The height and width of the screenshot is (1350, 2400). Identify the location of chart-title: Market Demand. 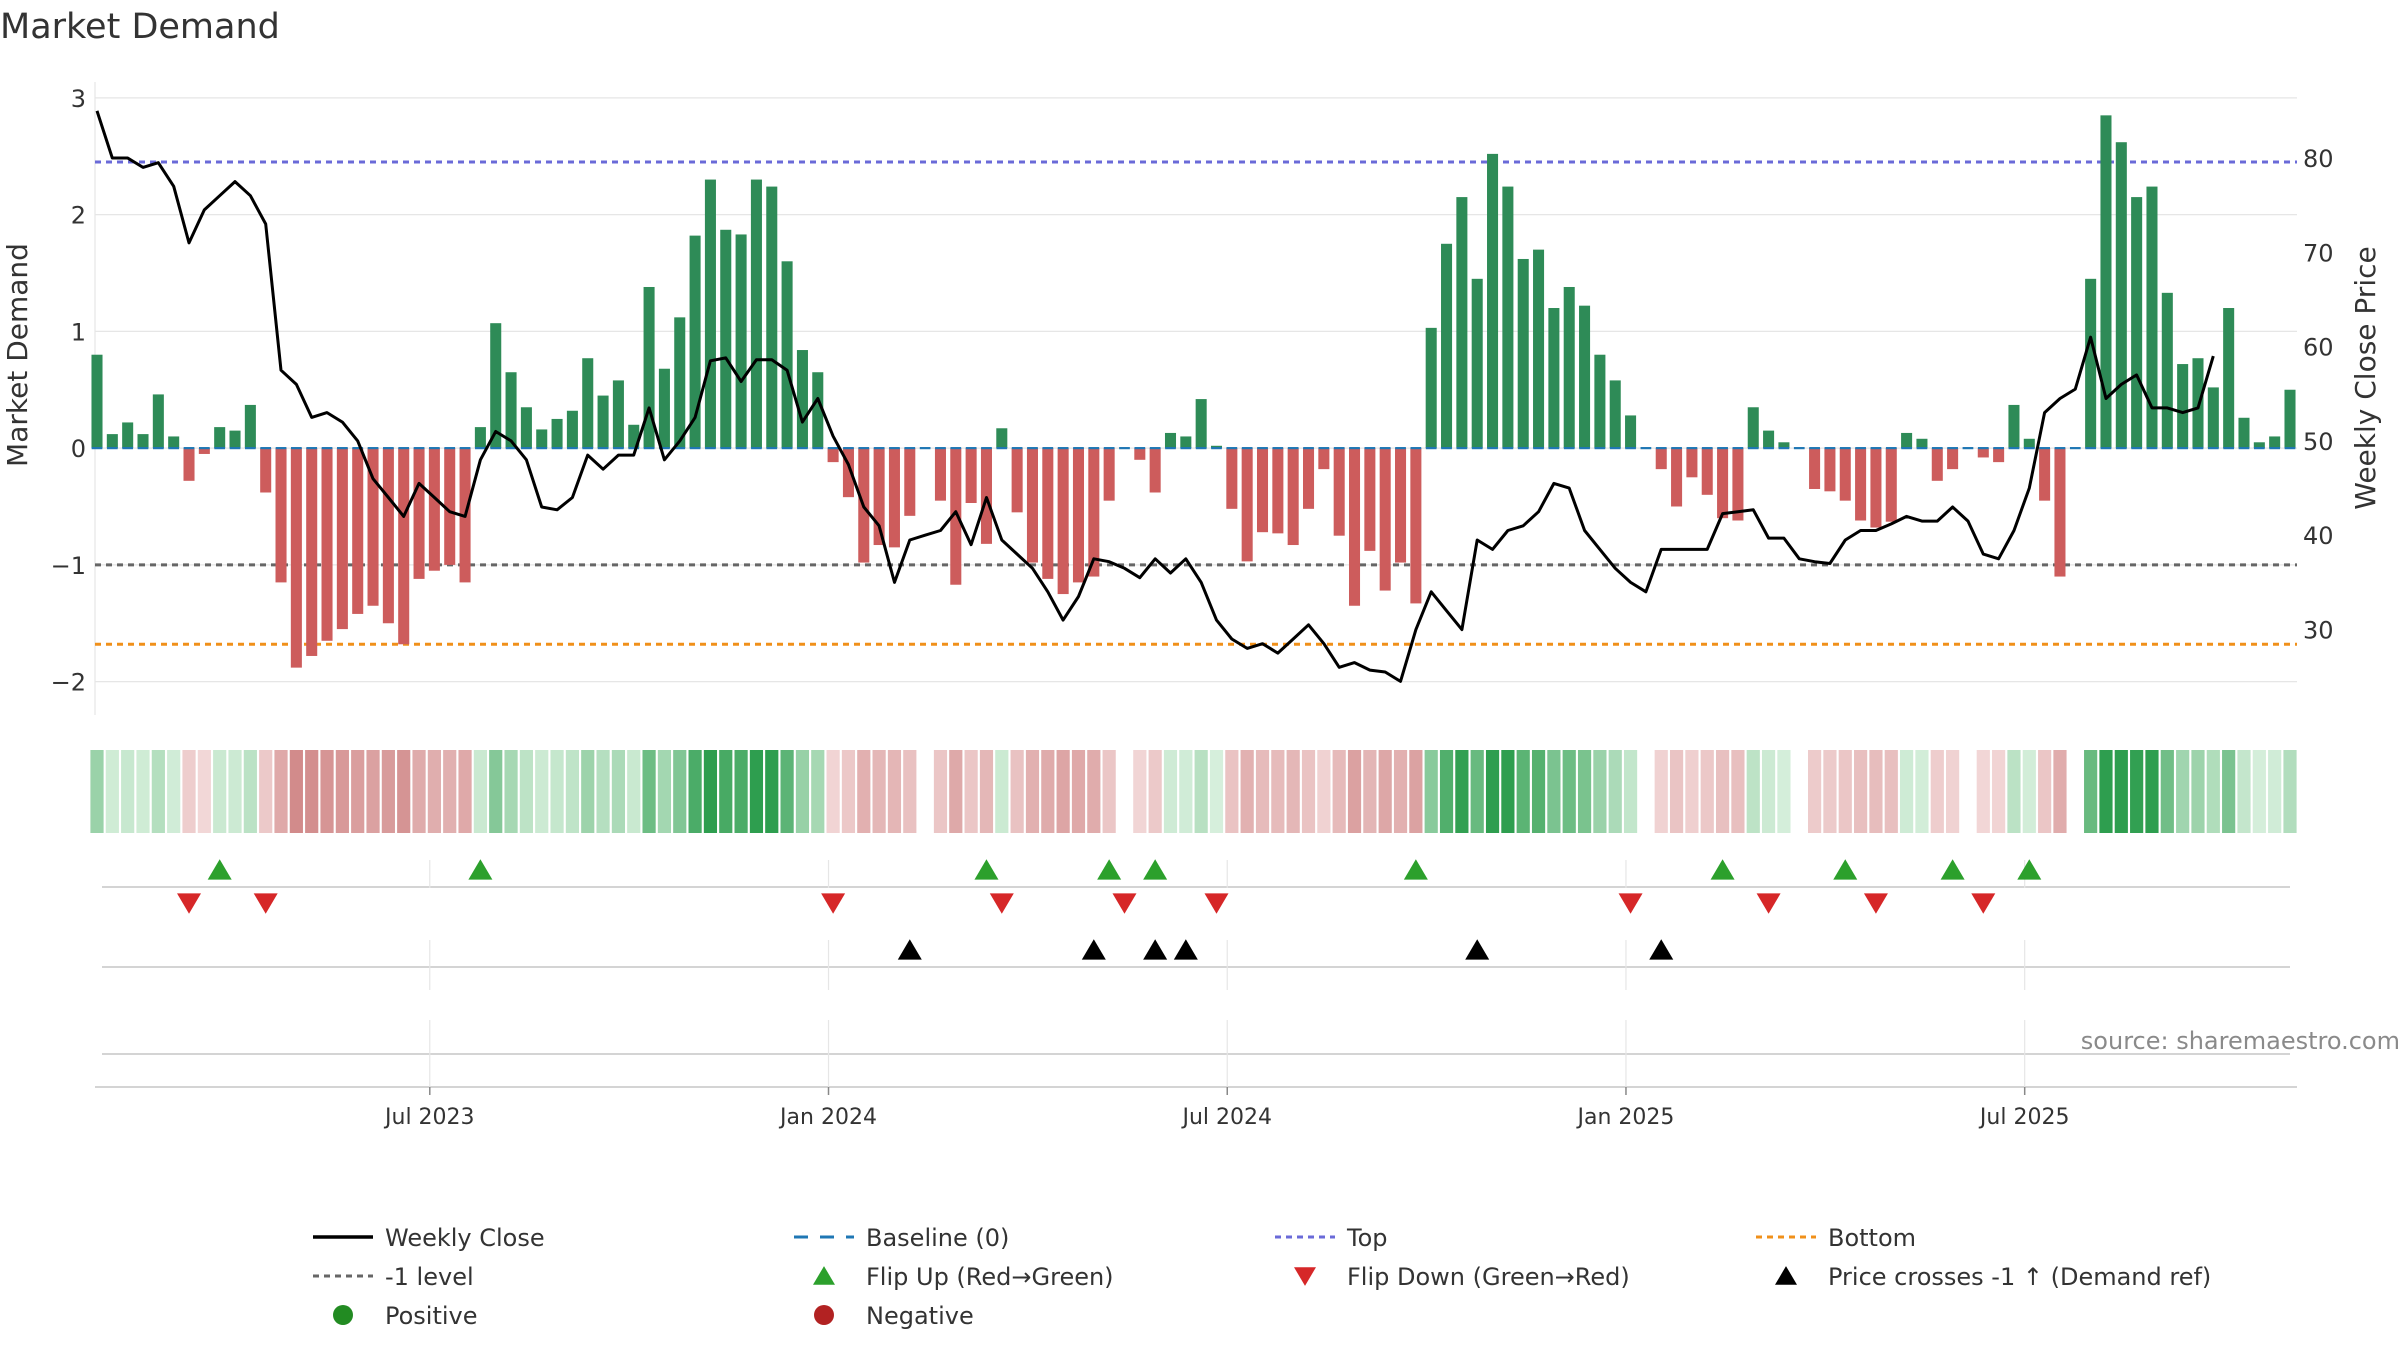
(140, 27).